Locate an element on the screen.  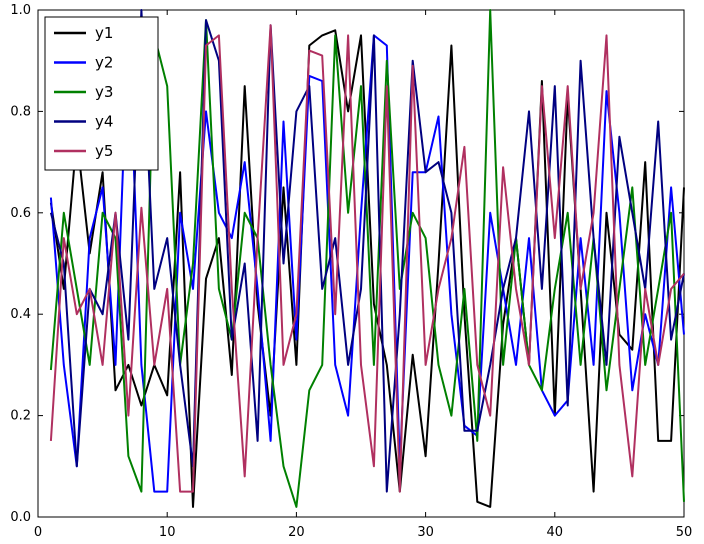
legend-label-y3: y3 is located at coordinates (104, 92).